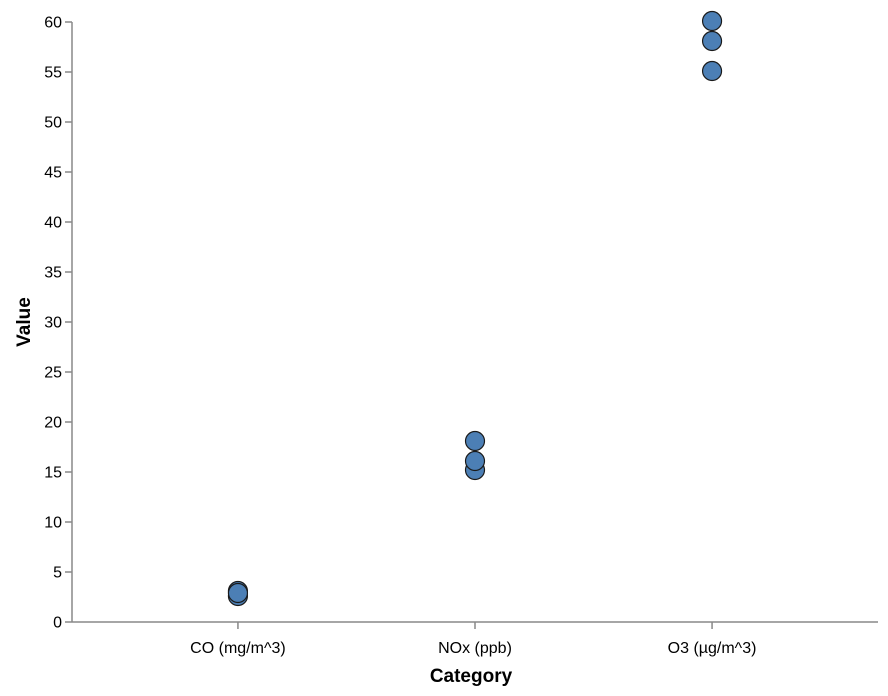 The width and height of the screenshot is (888, 696). Describe the element at coordinates (53, 223) in the screenshot. I see `y-tick-label: 40` at that location.